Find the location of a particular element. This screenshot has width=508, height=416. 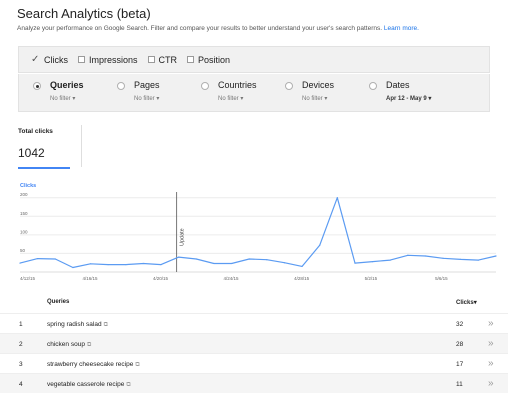

query-link: strawberry cheesecake recipe ⧉ is located at coordinates (93, 365).